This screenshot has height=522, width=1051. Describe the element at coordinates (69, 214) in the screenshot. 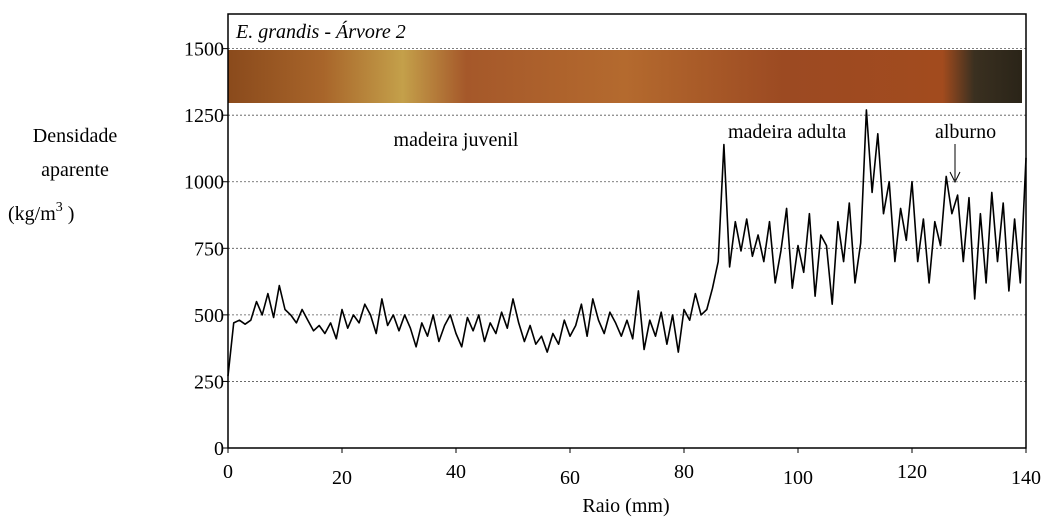

I see `y-axis-label-suffix: )` at that location.